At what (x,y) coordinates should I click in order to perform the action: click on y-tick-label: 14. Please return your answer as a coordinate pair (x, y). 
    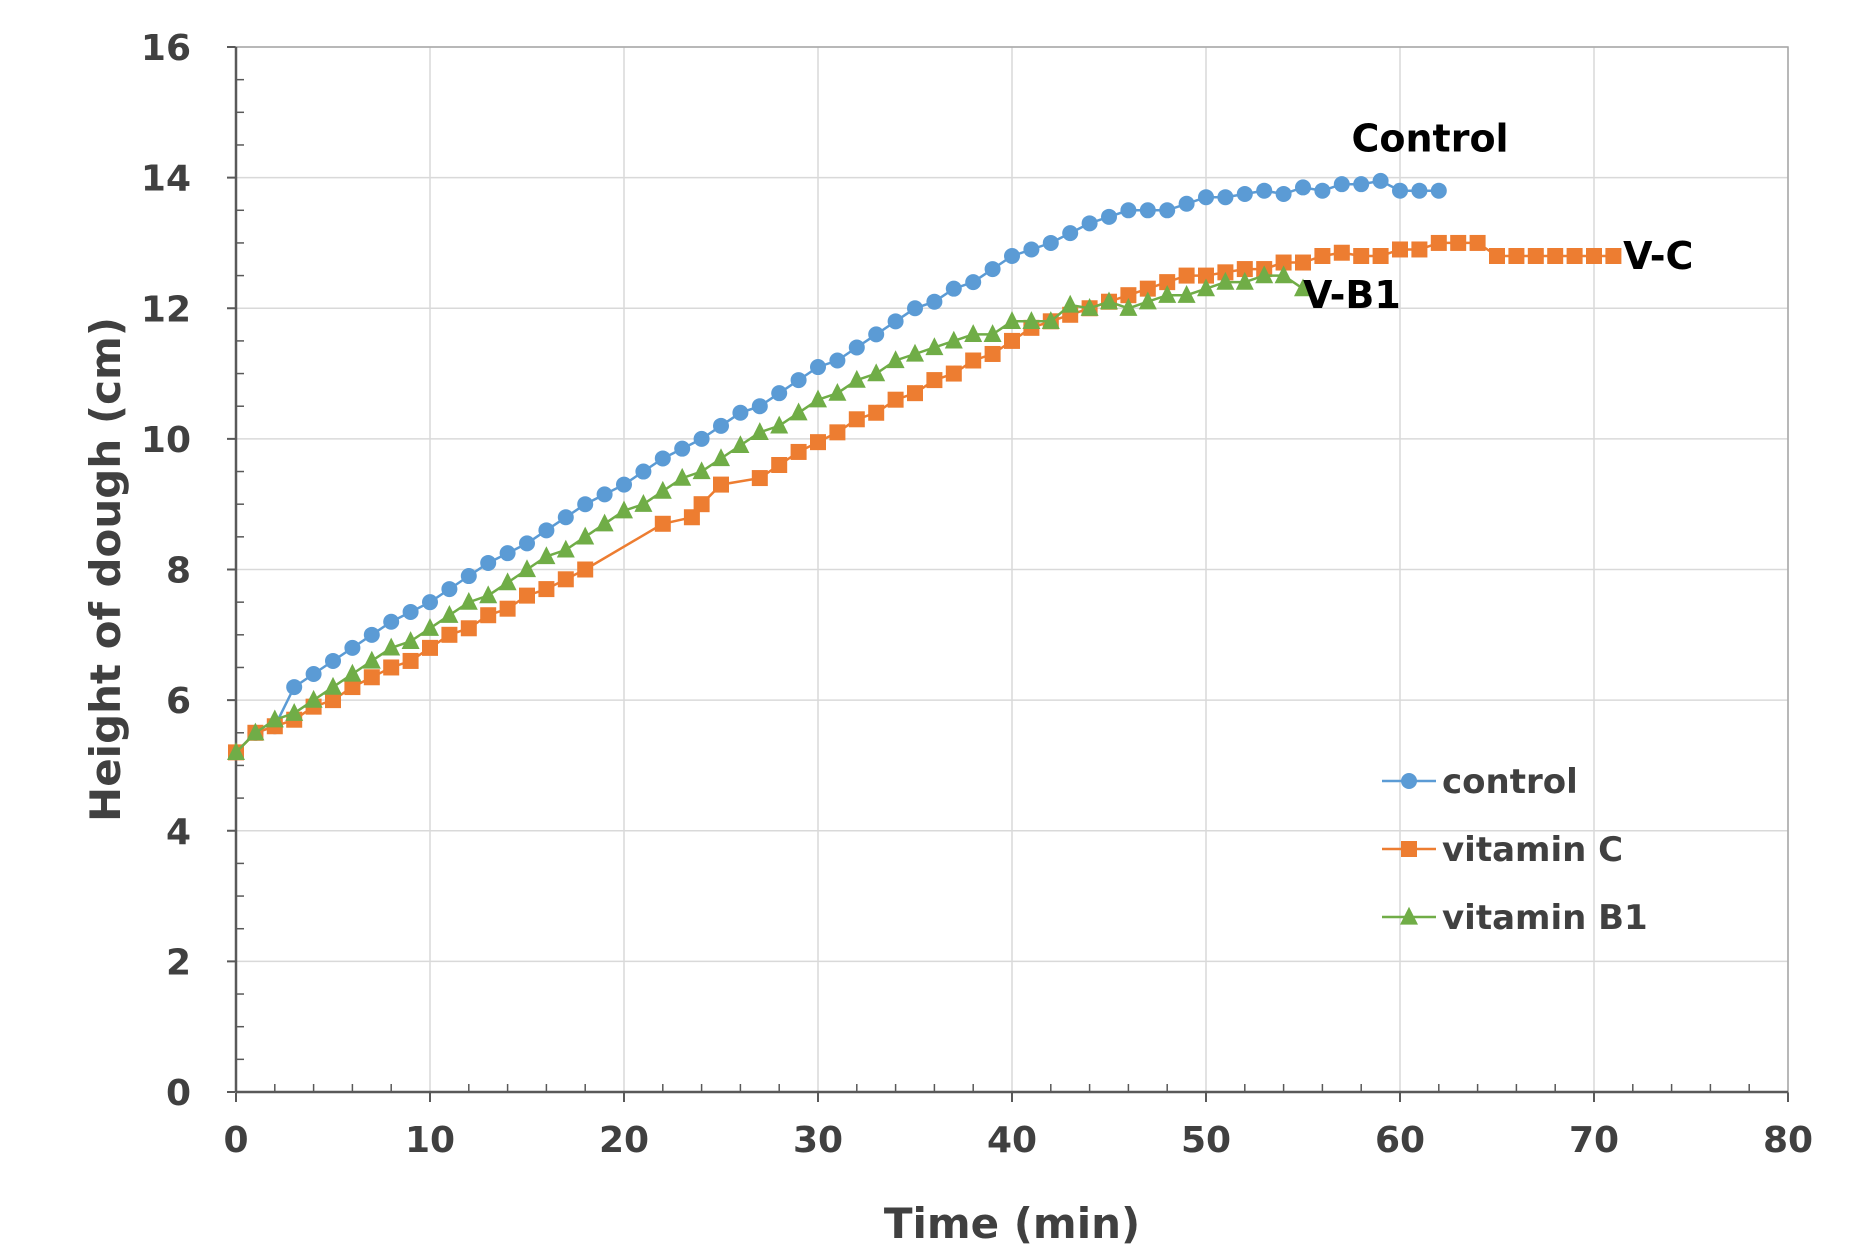
    Looking at the image, I should click on (166, 179).